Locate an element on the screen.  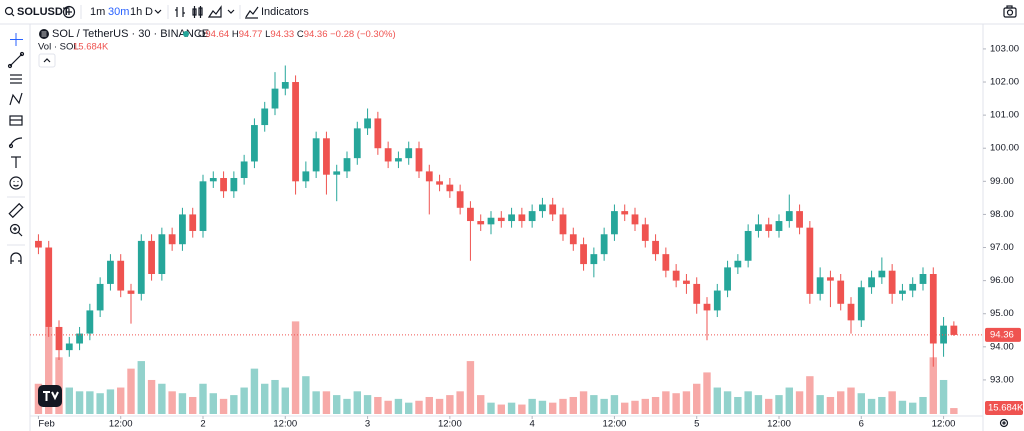
icon-tool is located at coordinates (16, 183).